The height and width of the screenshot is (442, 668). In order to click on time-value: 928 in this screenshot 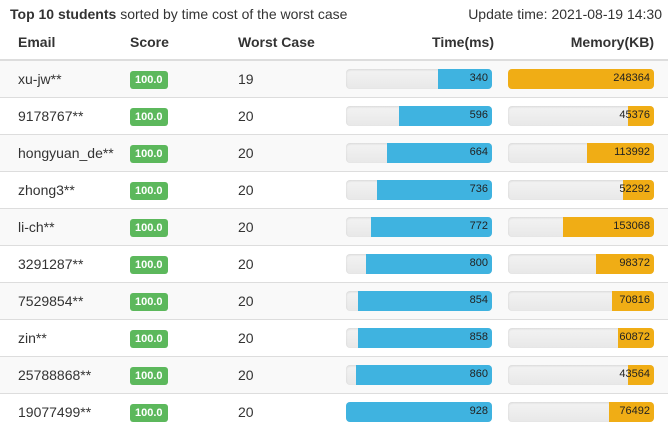, I will do `click(478, 411)`.